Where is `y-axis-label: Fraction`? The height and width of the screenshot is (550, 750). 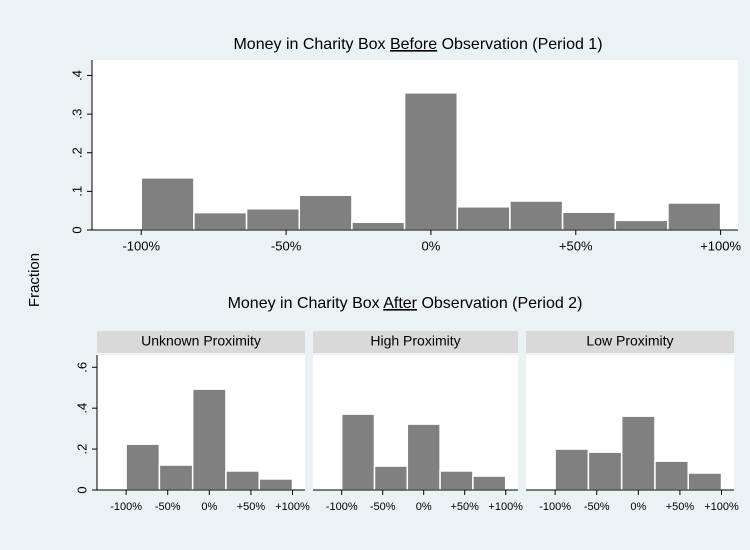
y-axis-label: Fraction is located at coordinates (34, 280).